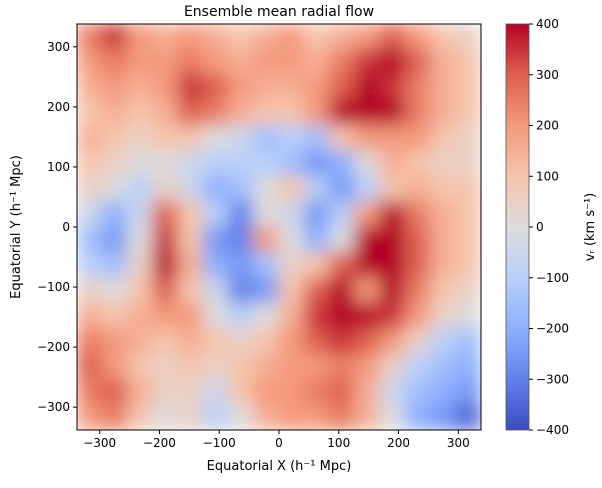 This screenshot has height=488, width=602. I want to click on y-axis-label: Equatorial Y (h⁻¹ Mpc), so click(16, 227).